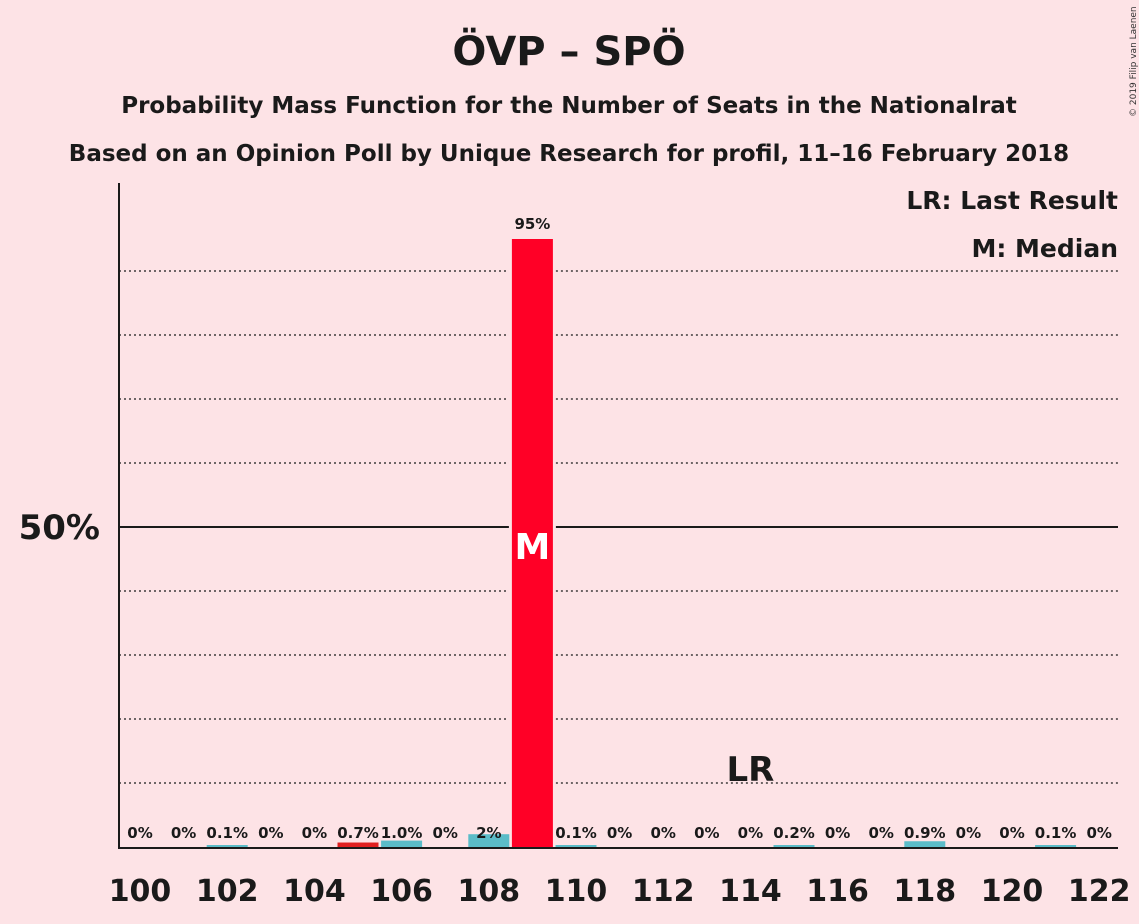 The image size is (1139, 924). I want to click on last-result-marker: LR, so click(750, 770).